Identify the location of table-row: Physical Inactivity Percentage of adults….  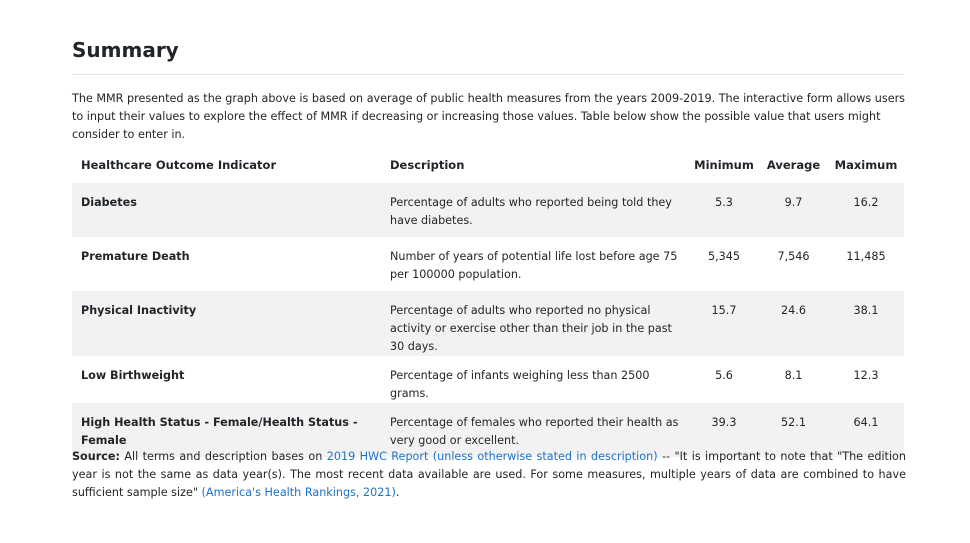
(488, 323).